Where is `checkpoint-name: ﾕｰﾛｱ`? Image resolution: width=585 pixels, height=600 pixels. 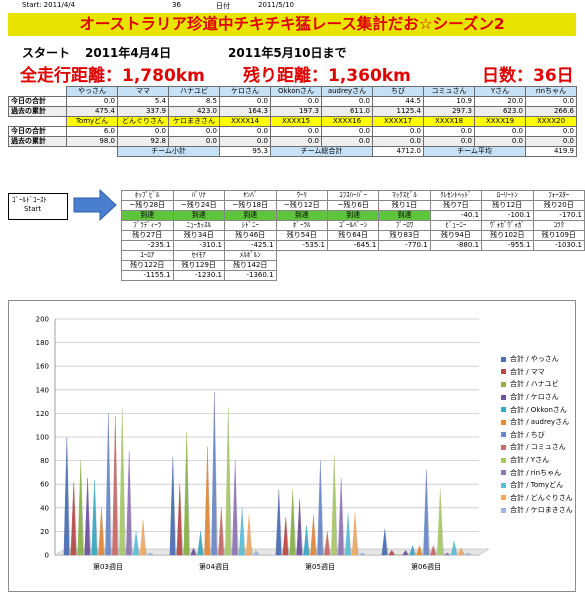 checkpoint-name: ﾕｰﾛｱ is located at coordinates (147, 255).